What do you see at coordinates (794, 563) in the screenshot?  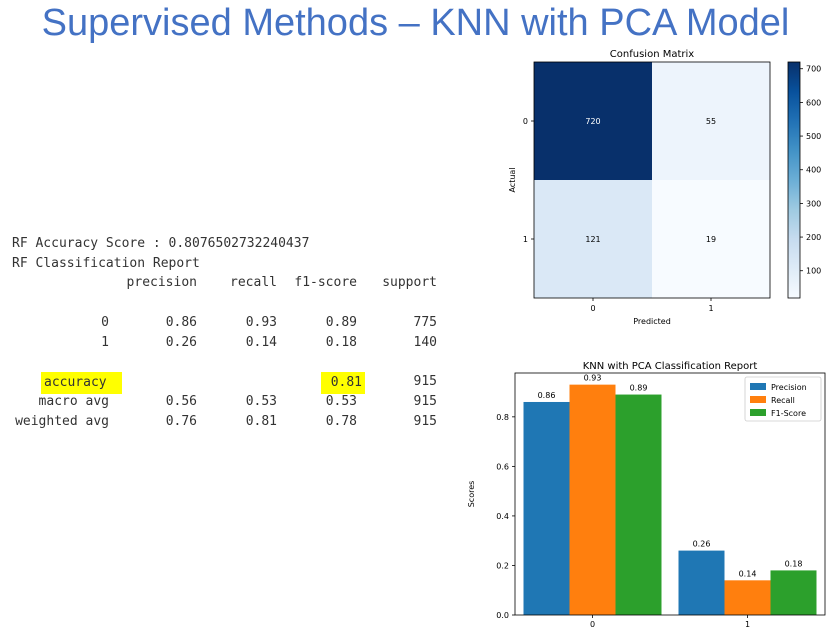 I see `bar-value-label: 0.18` at bounding box center [794, 563].